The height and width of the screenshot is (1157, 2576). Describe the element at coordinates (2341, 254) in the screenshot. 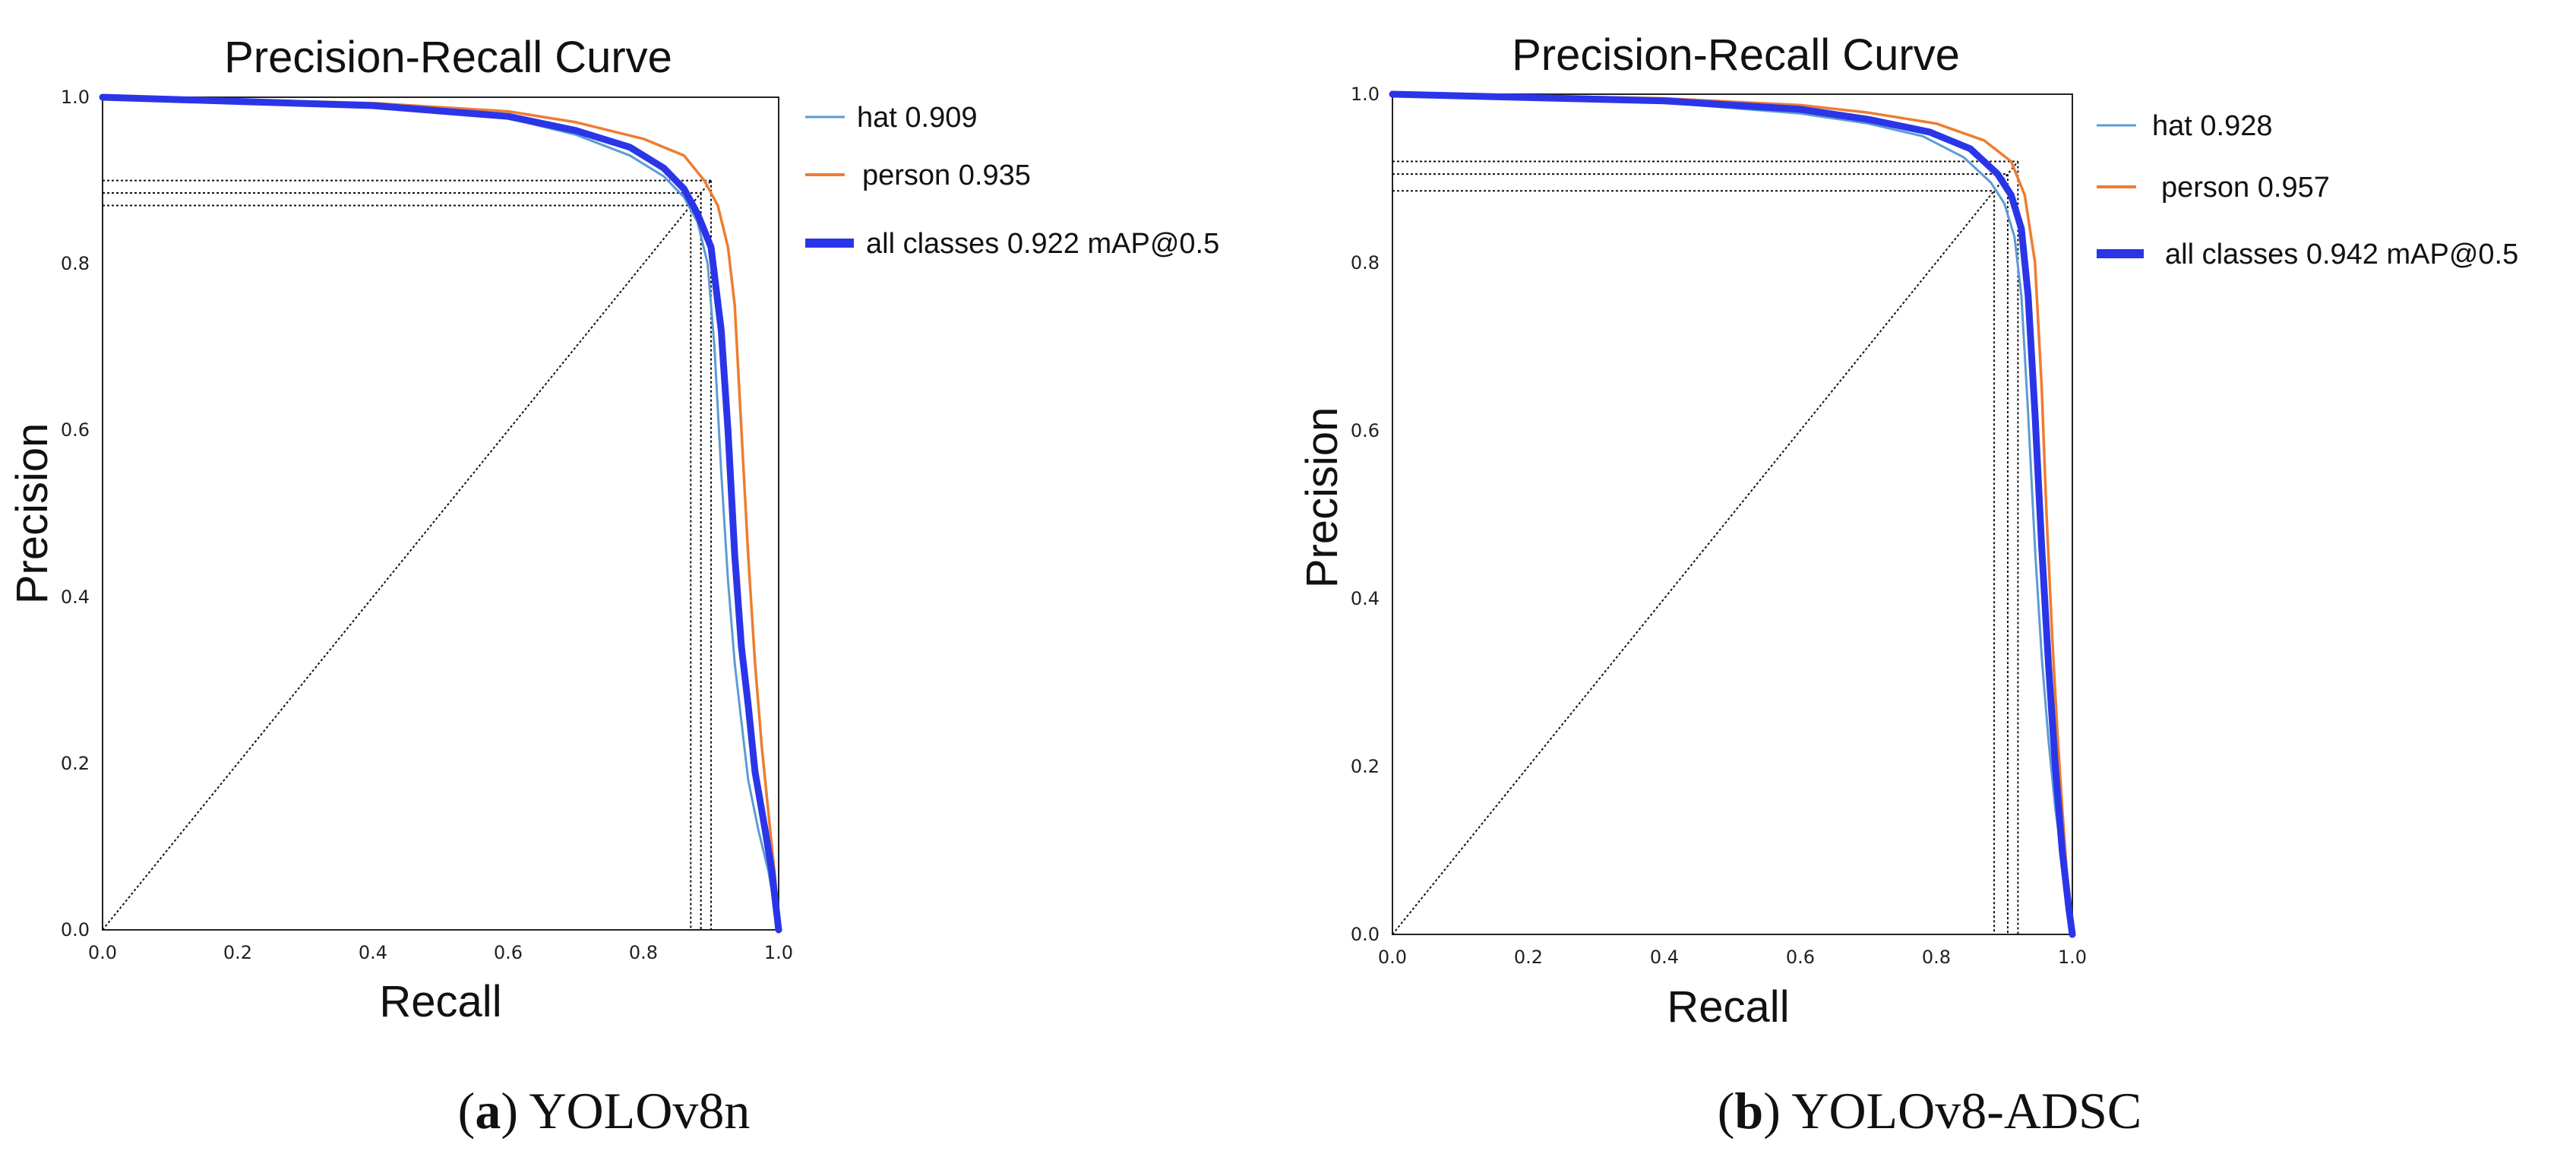

I see `legend-label-all-classes: all classes 0.942 mAP@0.5` at that location.